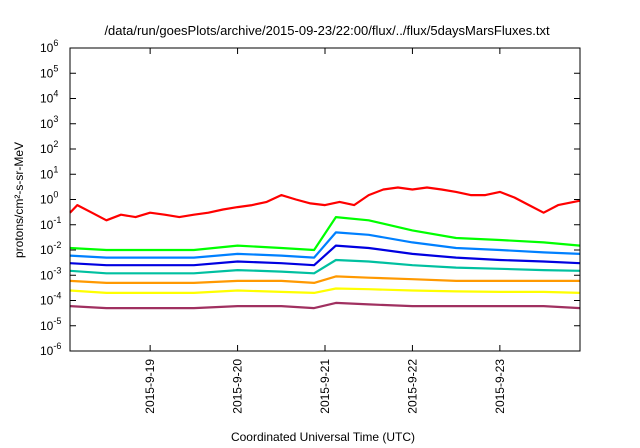 The width and height of the screenshot is (640, 448). Describe the element at coordinates (57, 220) in the screenshot. I see `y-tick-exponent: -1` at that location.